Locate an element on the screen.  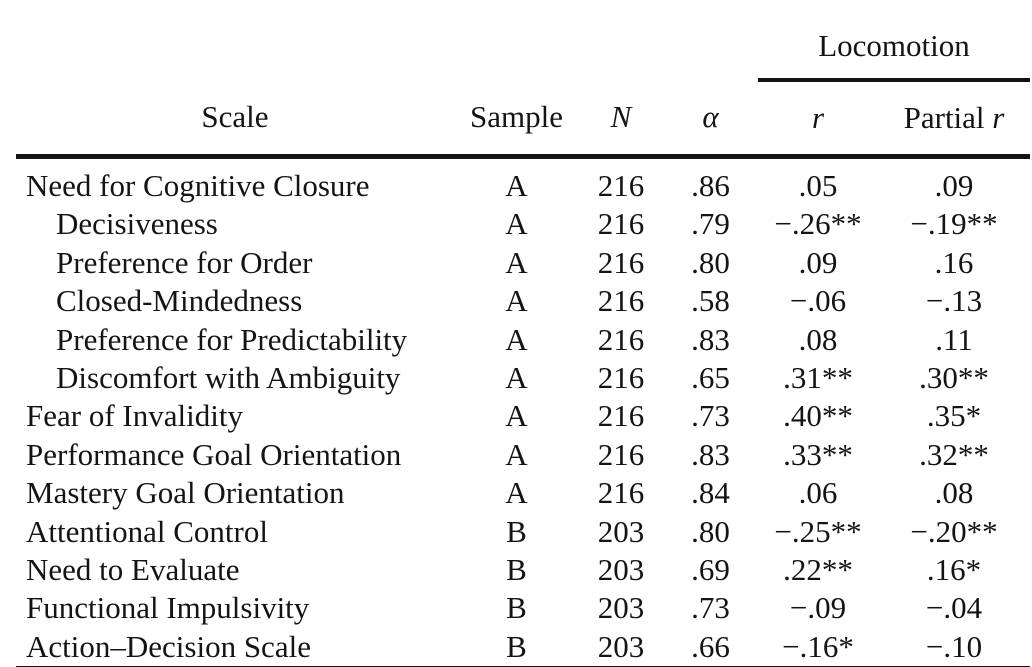
table-row: Action–Decision Scale B 203.66 −.16* −.10 is located at coordinates (523, 647).